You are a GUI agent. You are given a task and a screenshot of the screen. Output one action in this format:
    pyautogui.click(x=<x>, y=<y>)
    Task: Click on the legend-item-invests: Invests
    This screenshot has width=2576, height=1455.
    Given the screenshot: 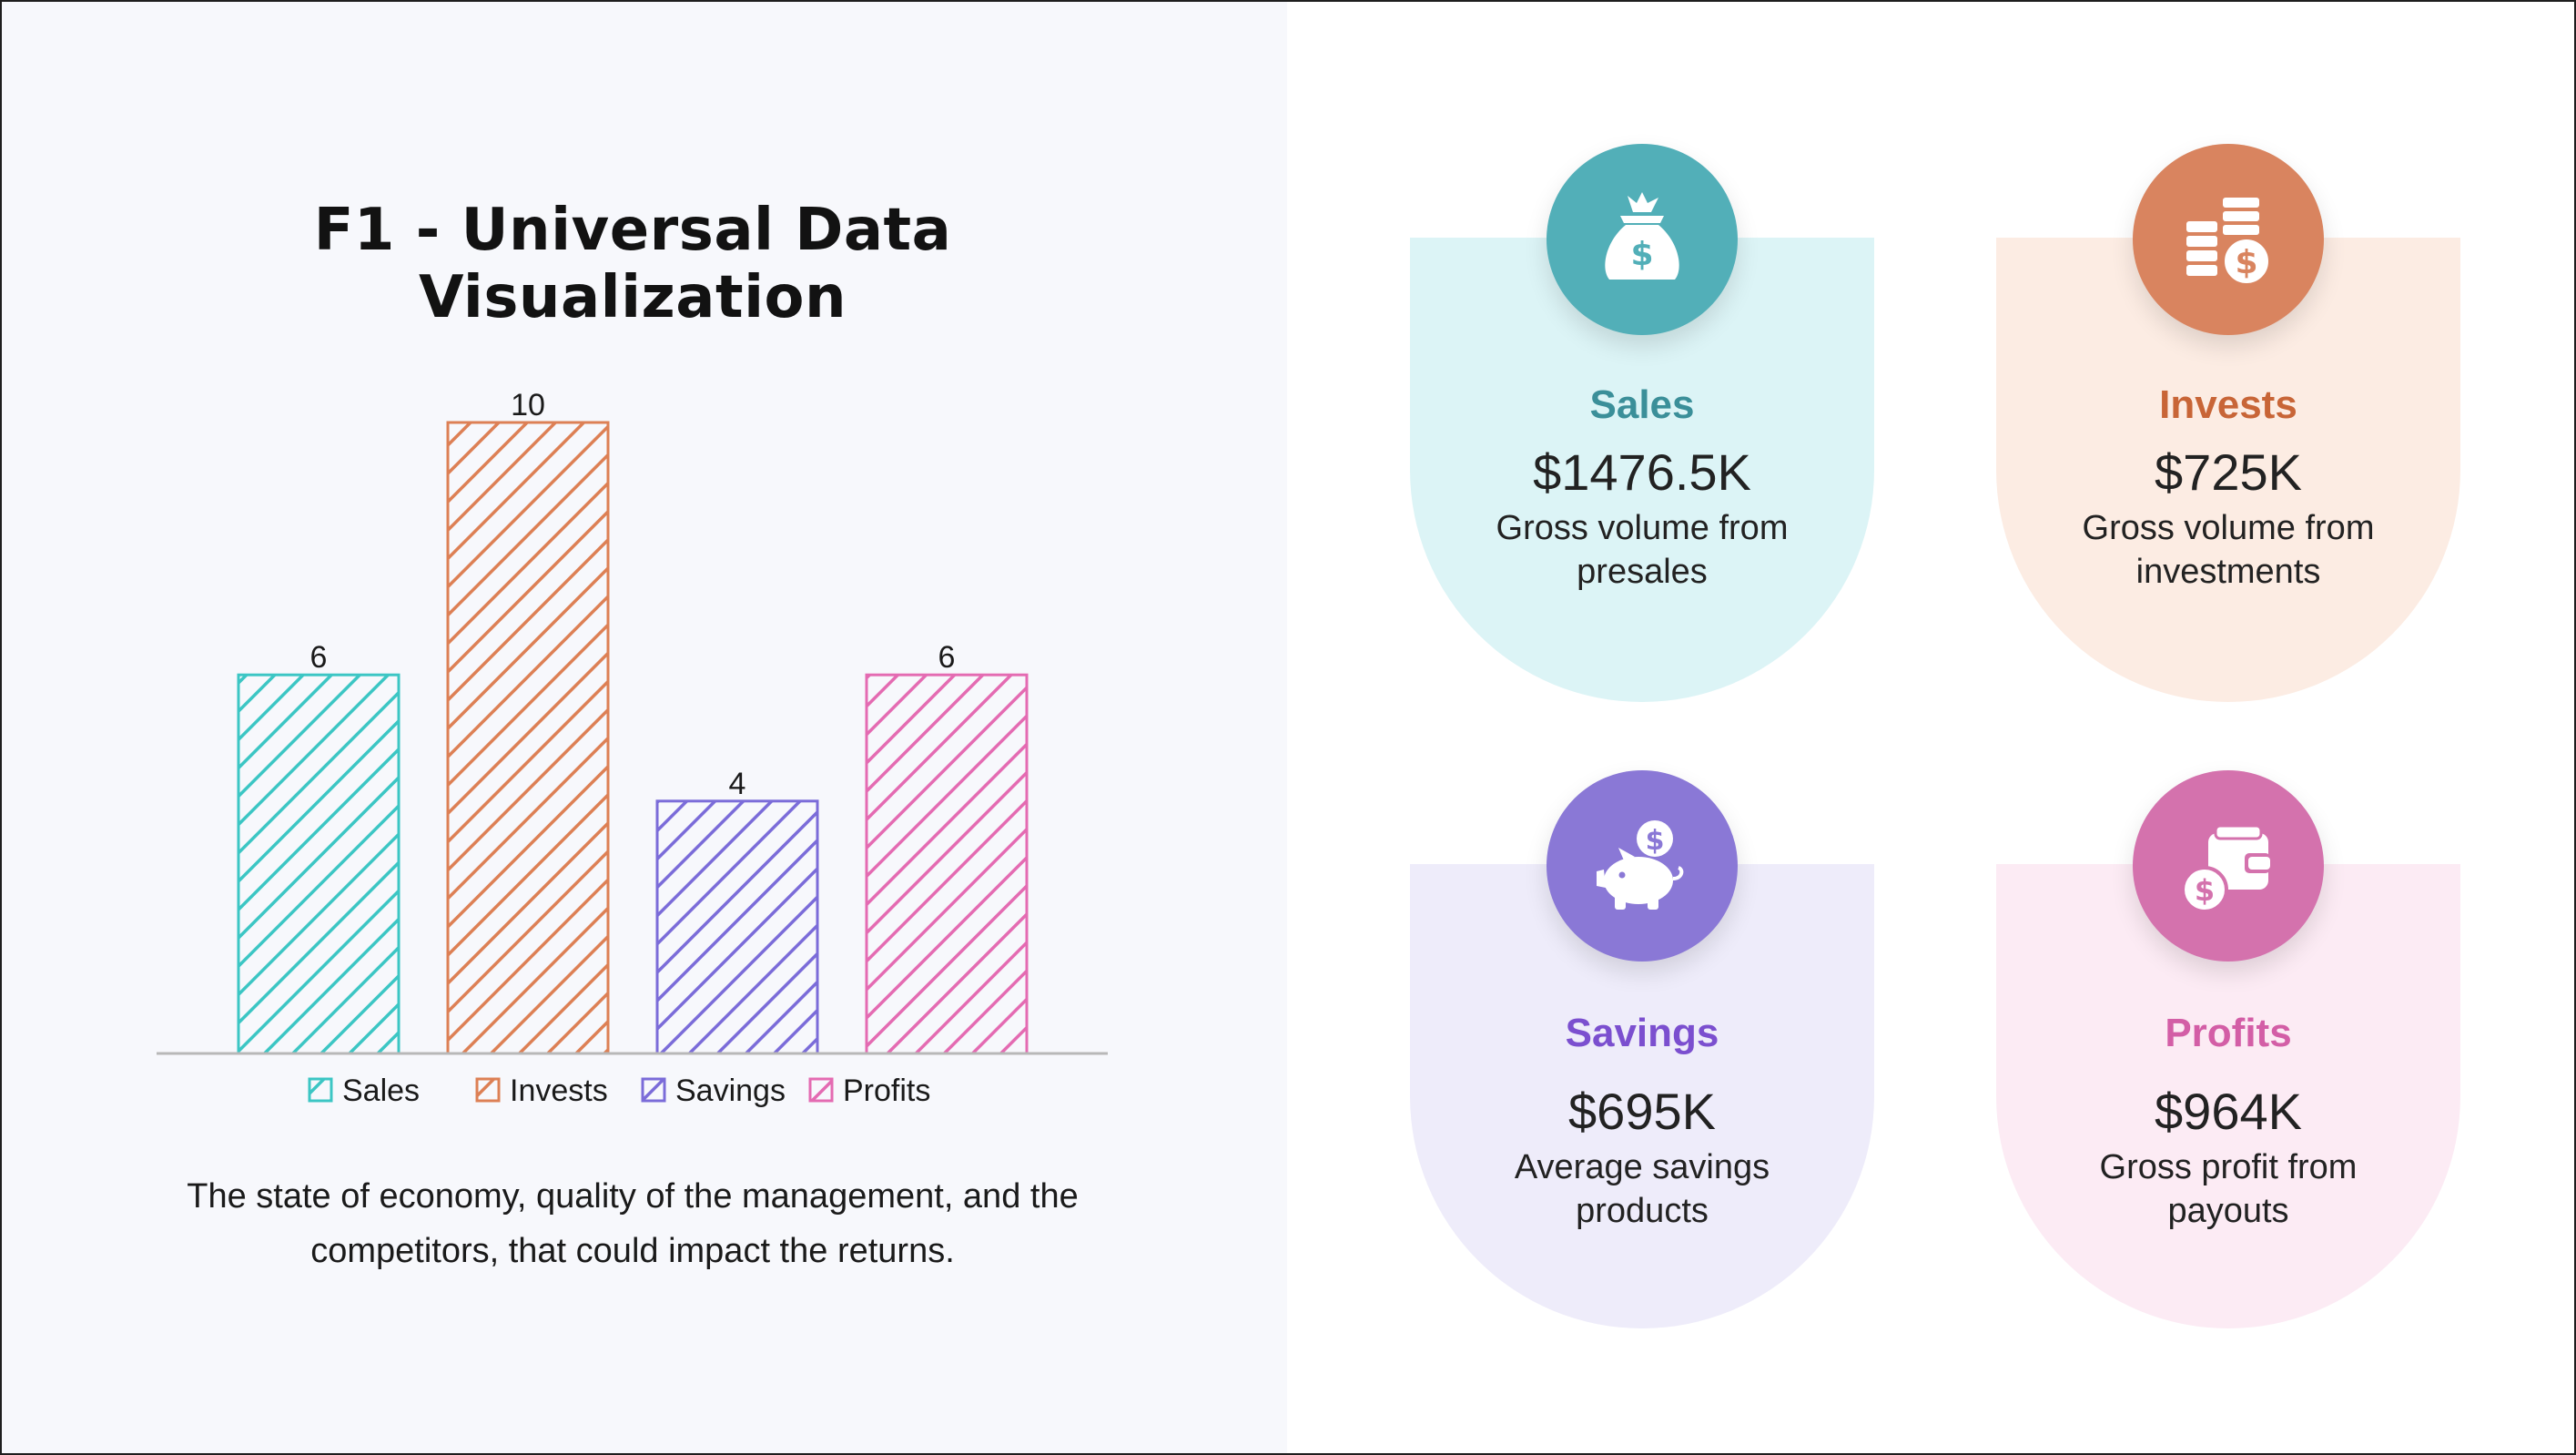 What is the action you would take?
    pyautogui.click(x=541, y=1091)
    